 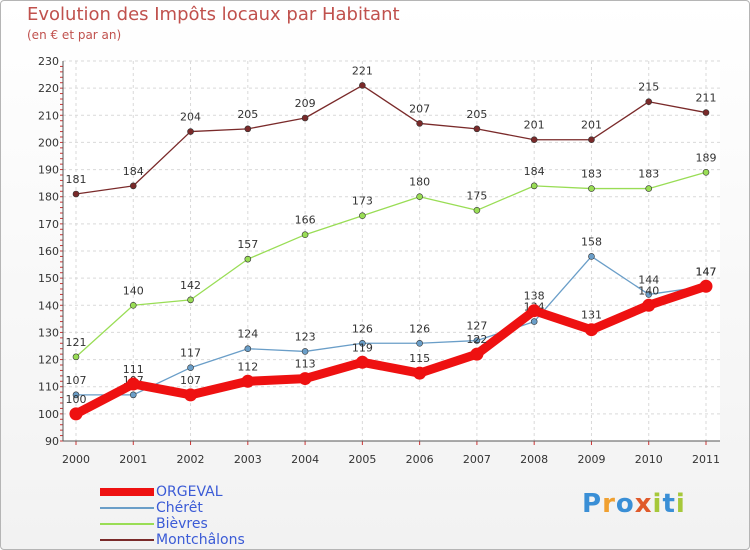 What do you see at coordinates (625, 504) in the screenshot?
I see `logo-letter: o` at bounding box center [625, 504].